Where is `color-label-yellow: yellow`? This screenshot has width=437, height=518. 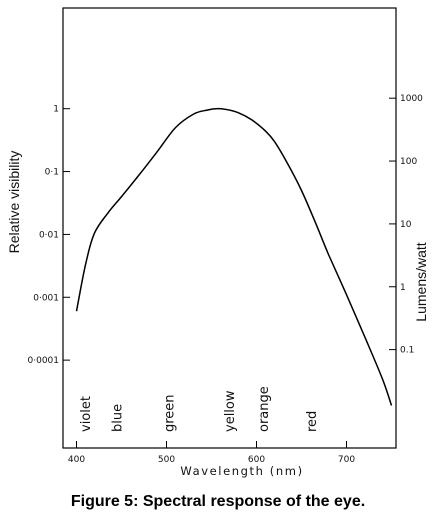
color-label-yellow: yellow is located at coordinates (230, 411).